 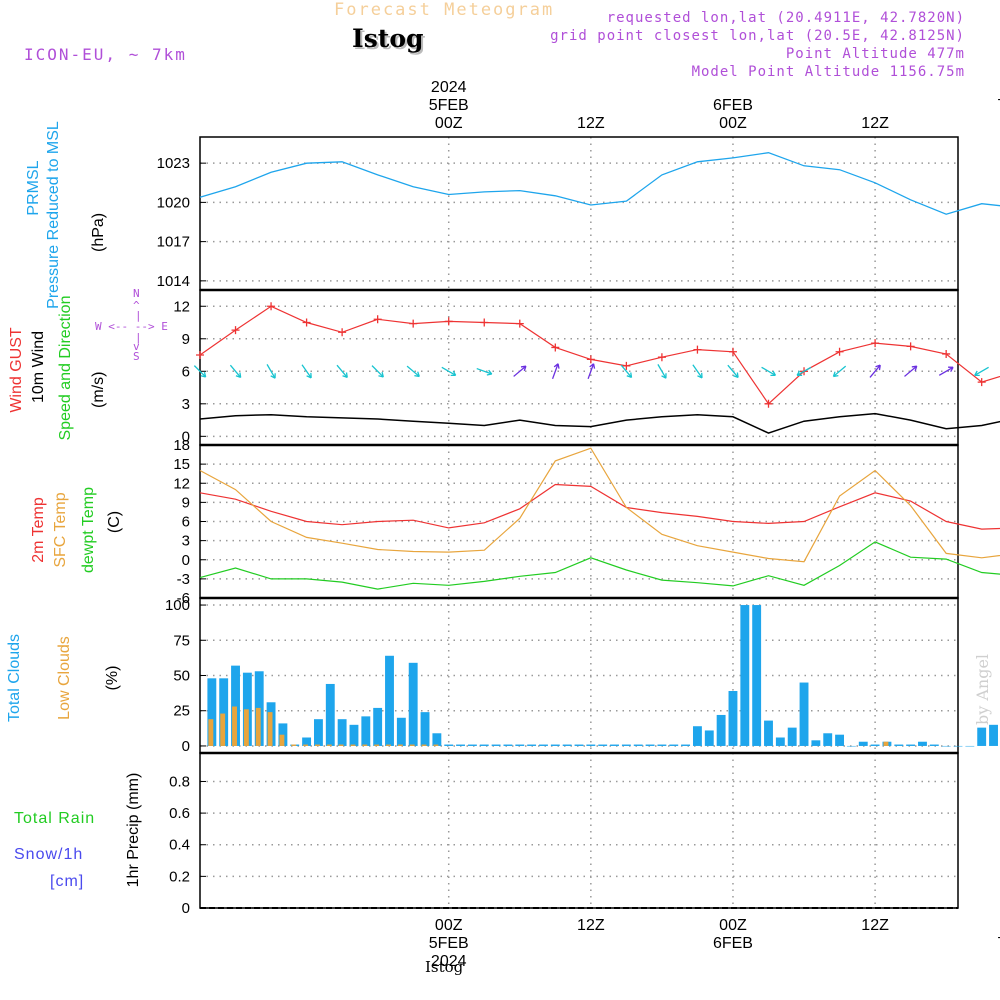 What do you see at coordinates (183, 579) in the screenshot?
I see `y-tick-label: -3` at bounding box center [183, 579].